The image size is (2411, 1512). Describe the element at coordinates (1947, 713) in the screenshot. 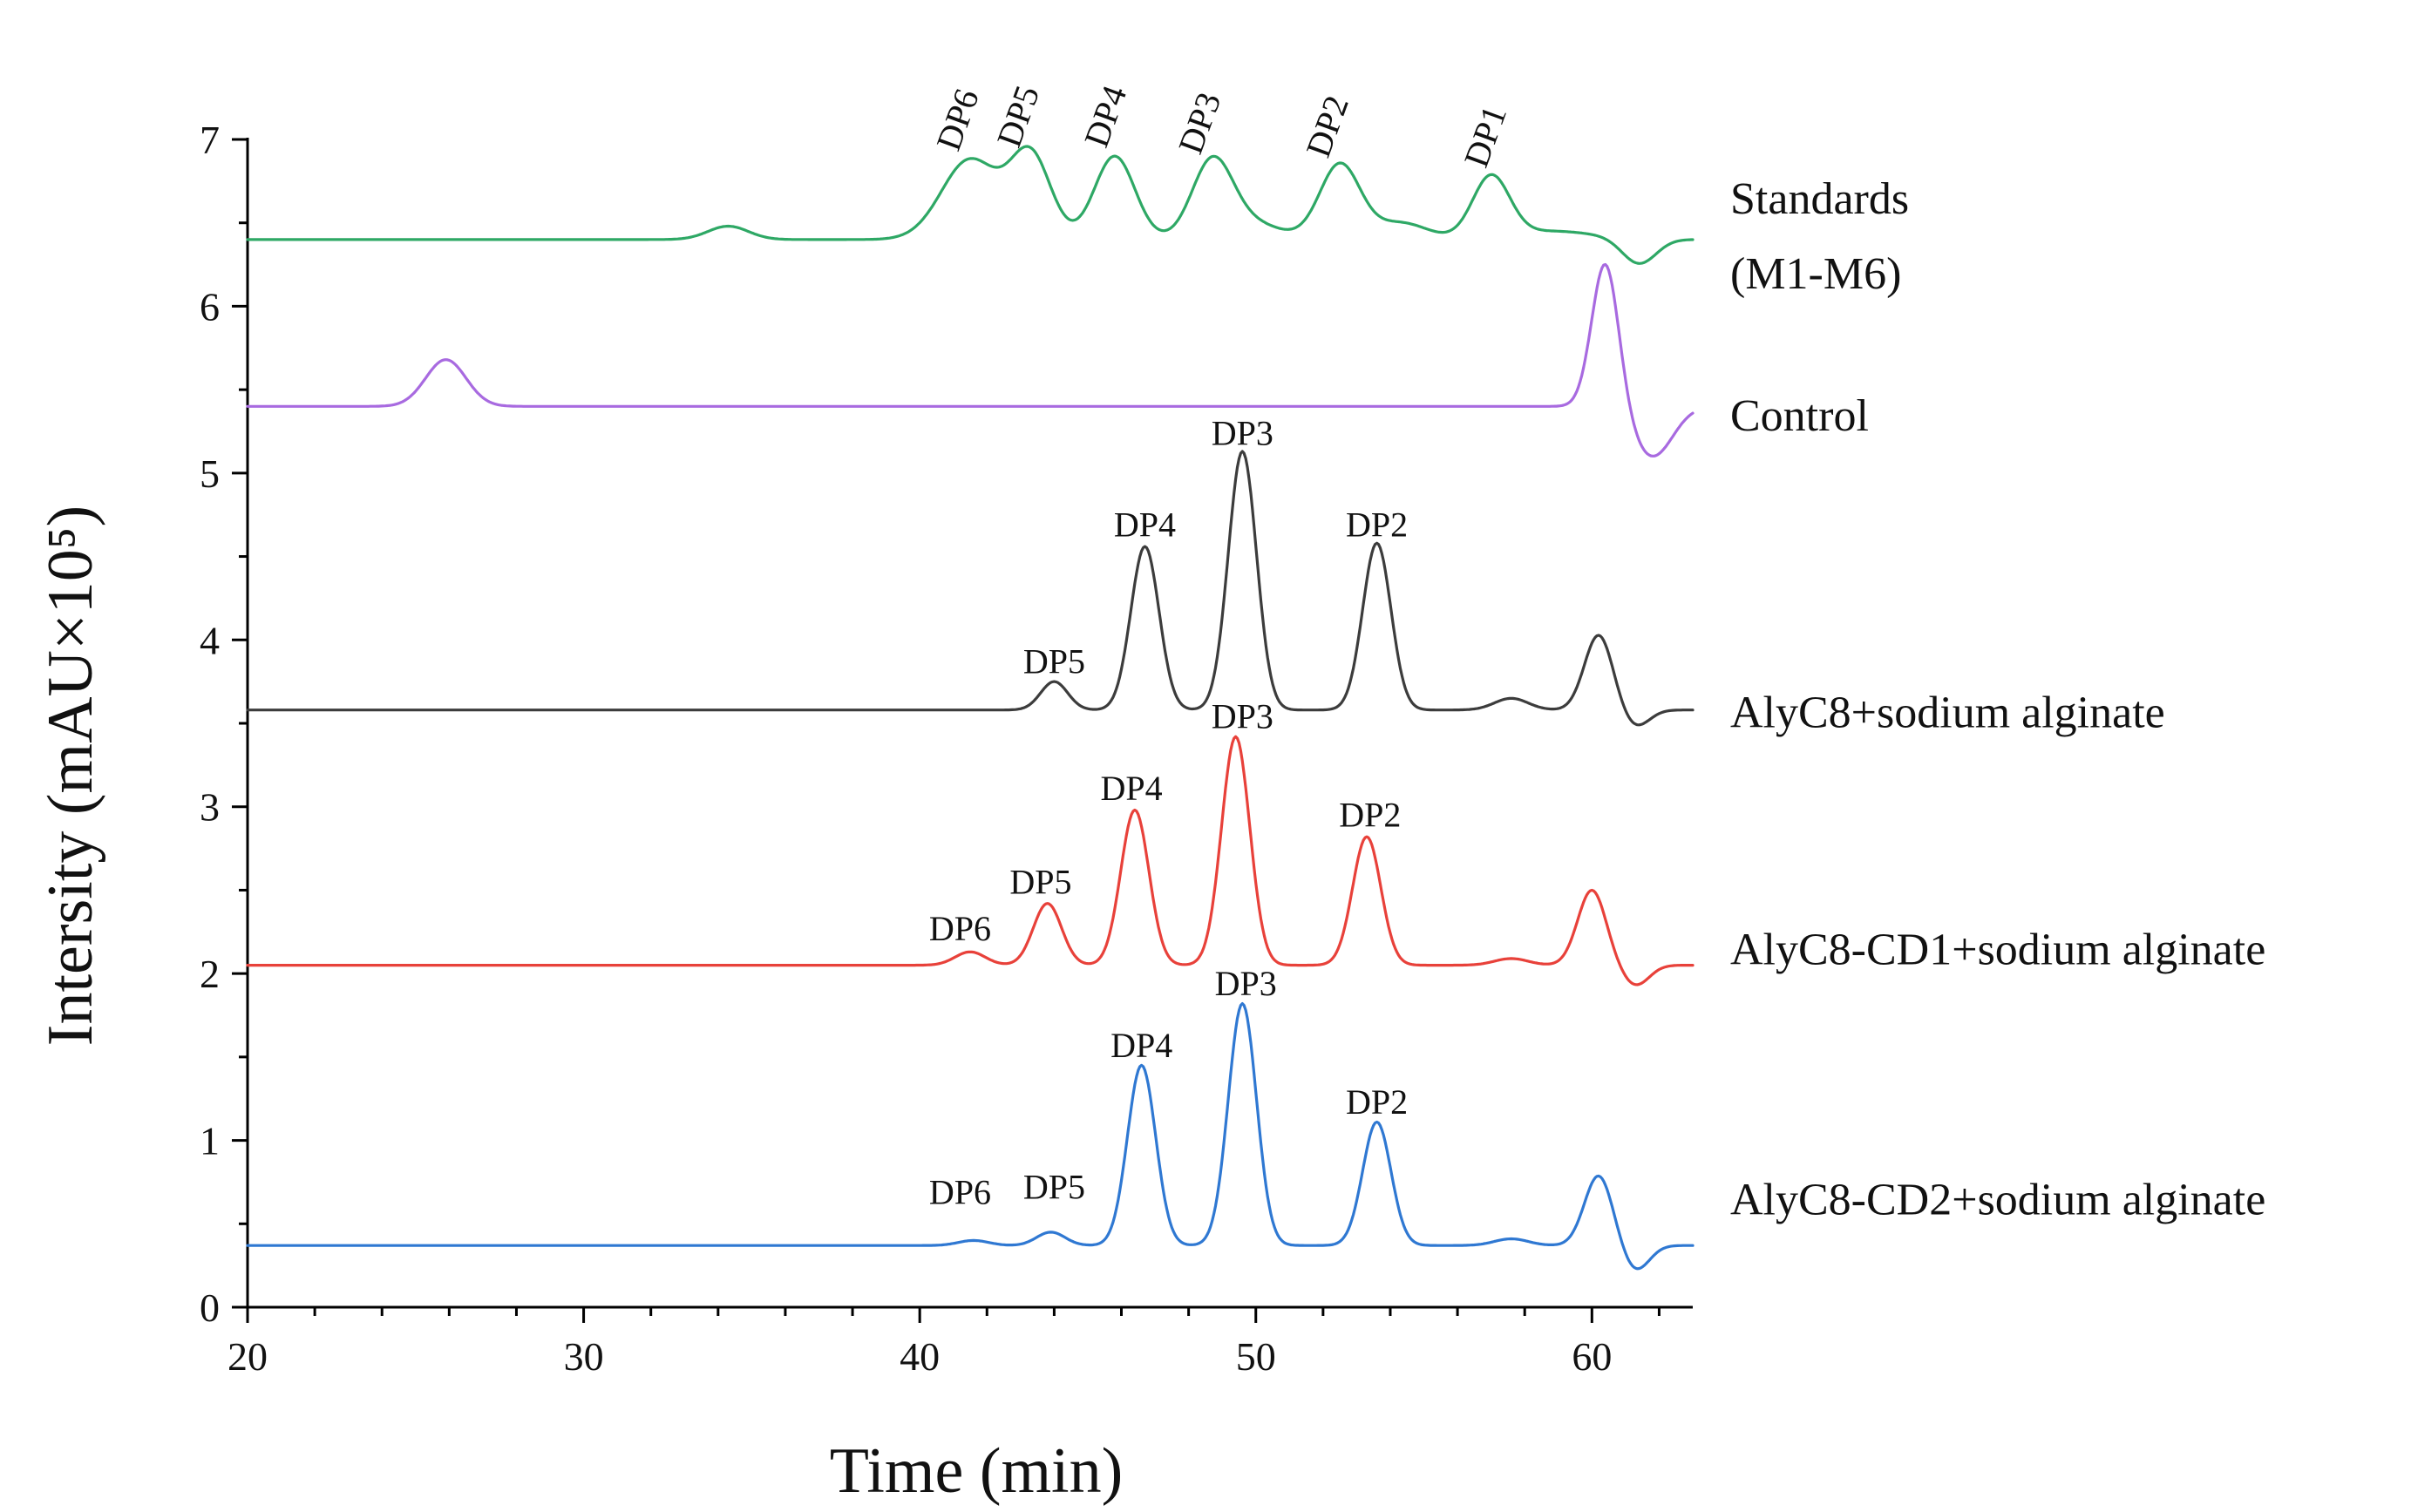

I see `series-label: AlyC8+sodium alginate` at that location.